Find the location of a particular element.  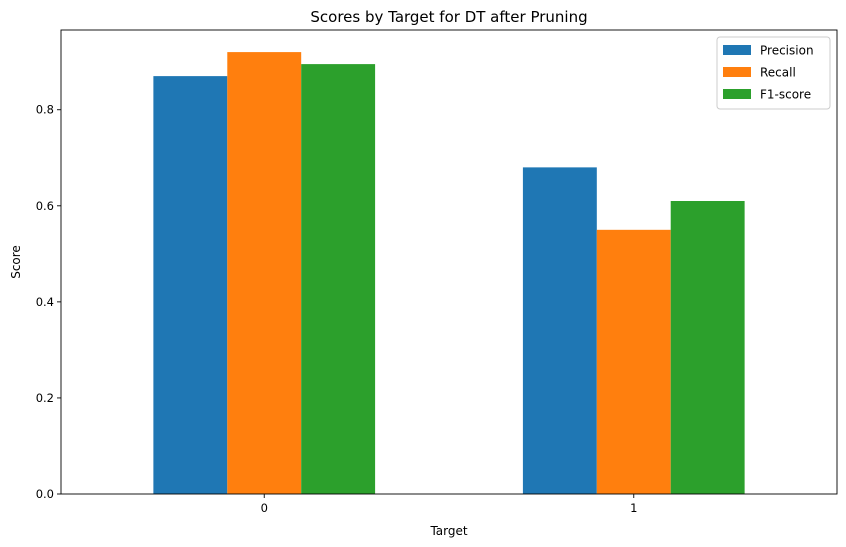

y-axis: 0.0 0.2 0.4 0.6 0.8 is located at coordinates (48, 302).